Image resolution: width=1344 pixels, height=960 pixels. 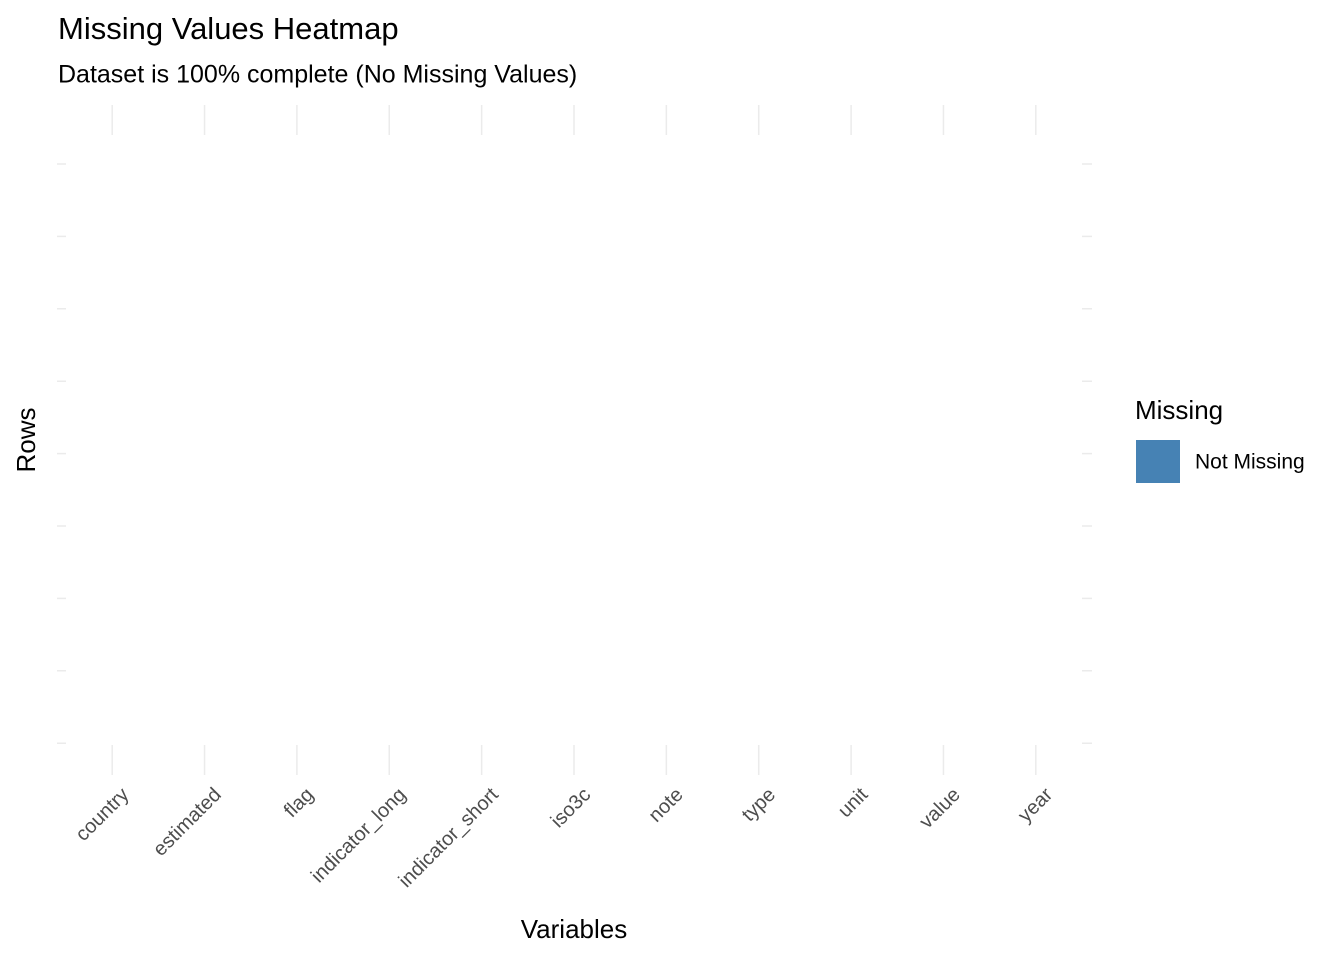 What do you see at coordinates (103, 815) in the screenshot?
I see `x-tick-label: country` at bounding box center [103, 815].